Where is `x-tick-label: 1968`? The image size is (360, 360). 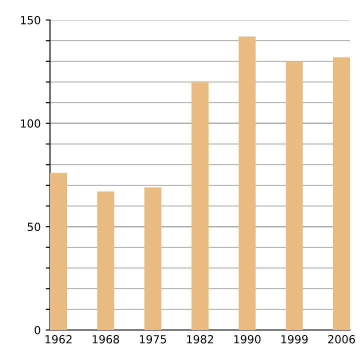 x-tick-label: 1968 is located at coordinates (106, 339).